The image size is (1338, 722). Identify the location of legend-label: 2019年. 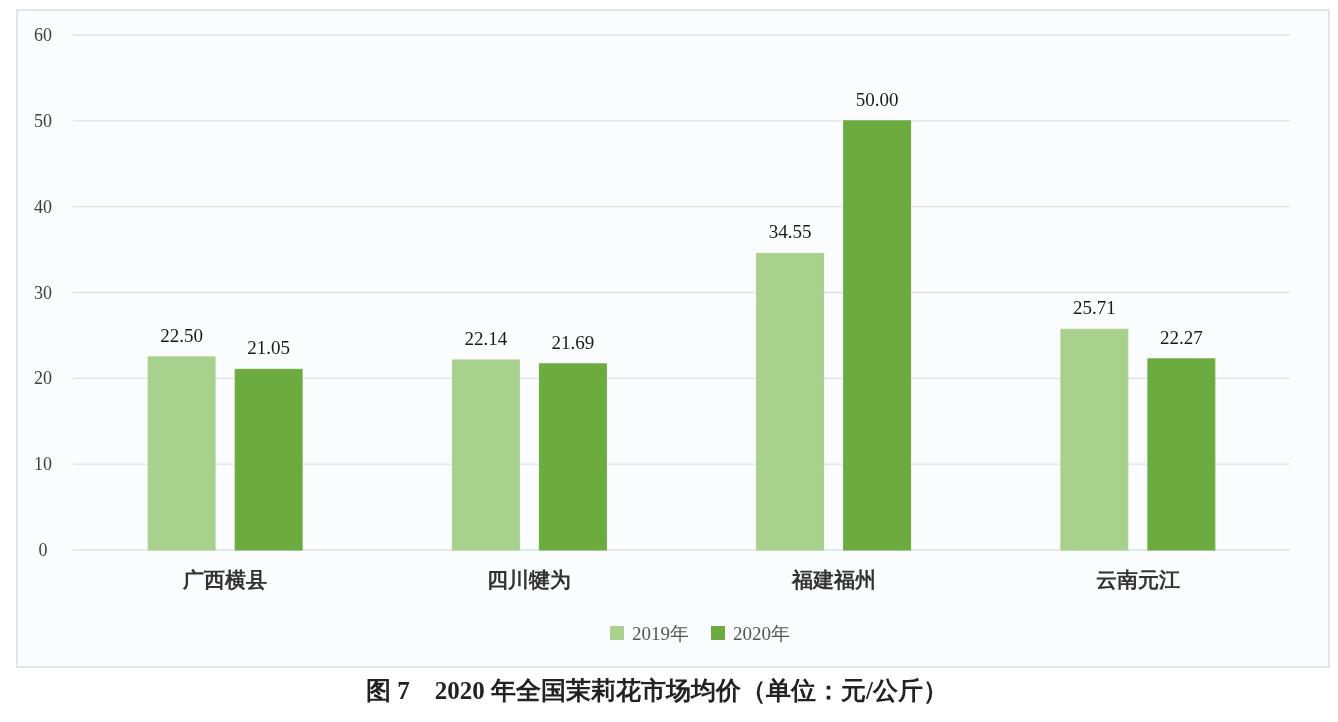
(660, 633).